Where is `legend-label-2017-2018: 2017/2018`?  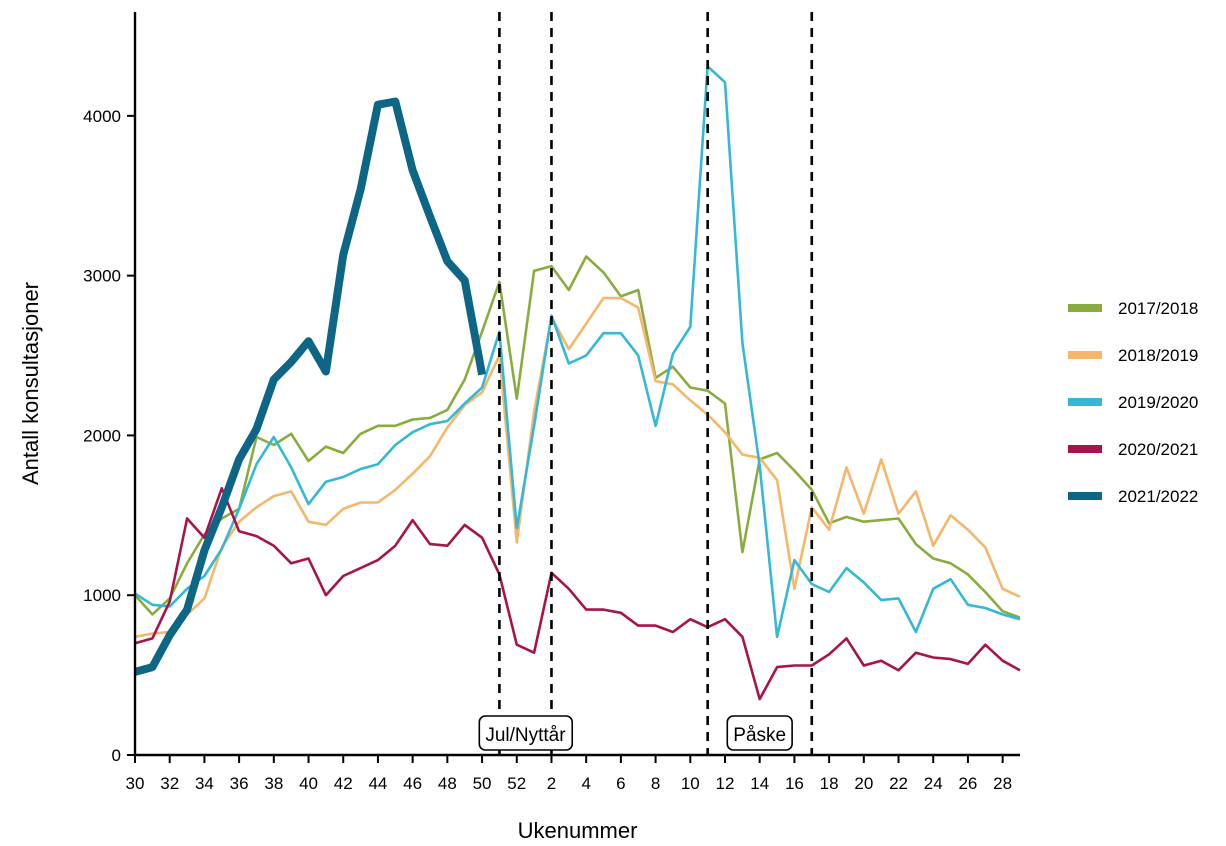
legend-label-2017-2018: 2017/2018 is located at coordinates (1158, 308).